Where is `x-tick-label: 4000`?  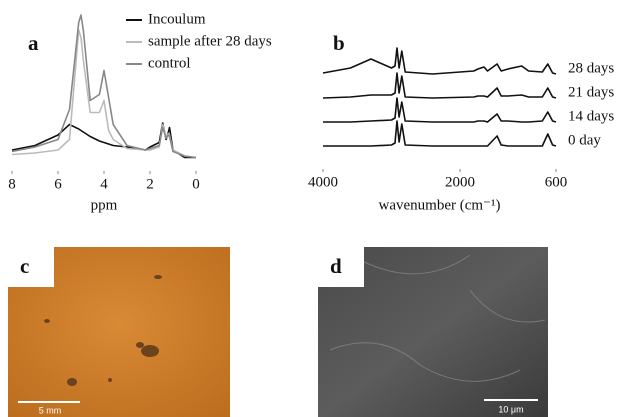 x-tick-label: 4000 is located at coordinates (323, 182).